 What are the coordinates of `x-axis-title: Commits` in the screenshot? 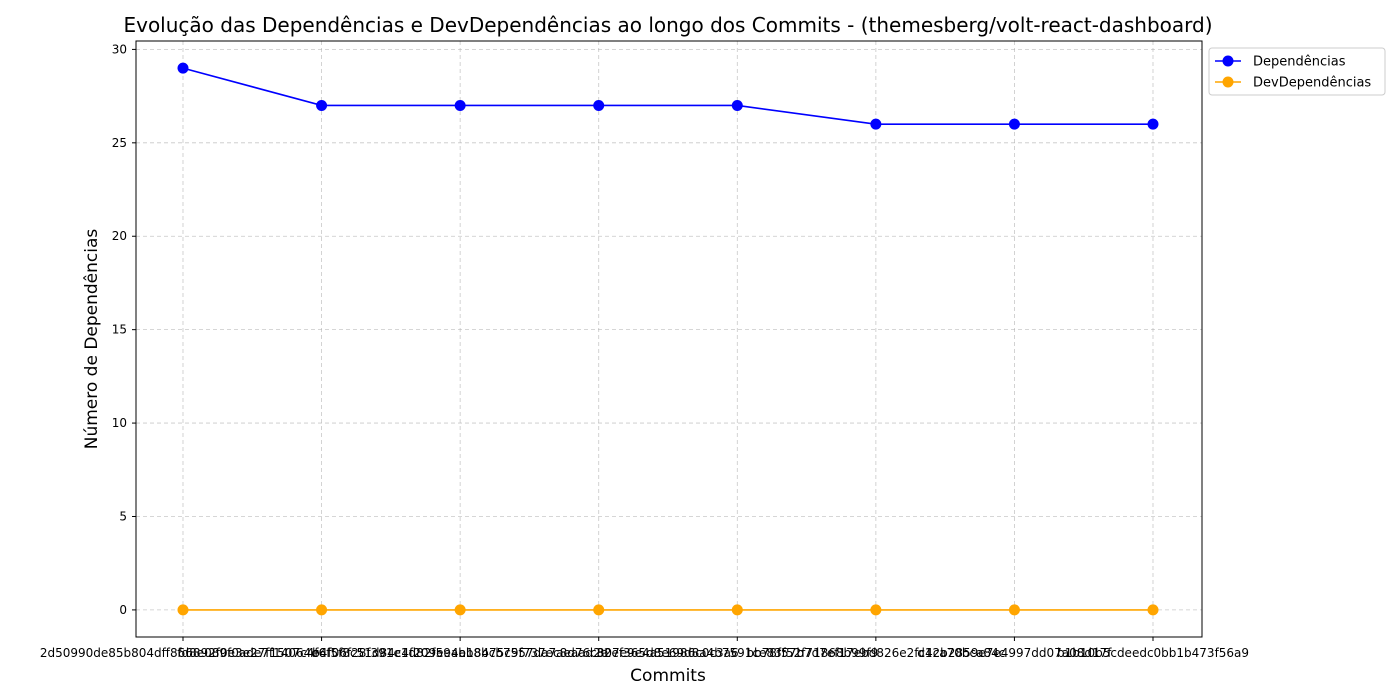 It's located at (668, 676).